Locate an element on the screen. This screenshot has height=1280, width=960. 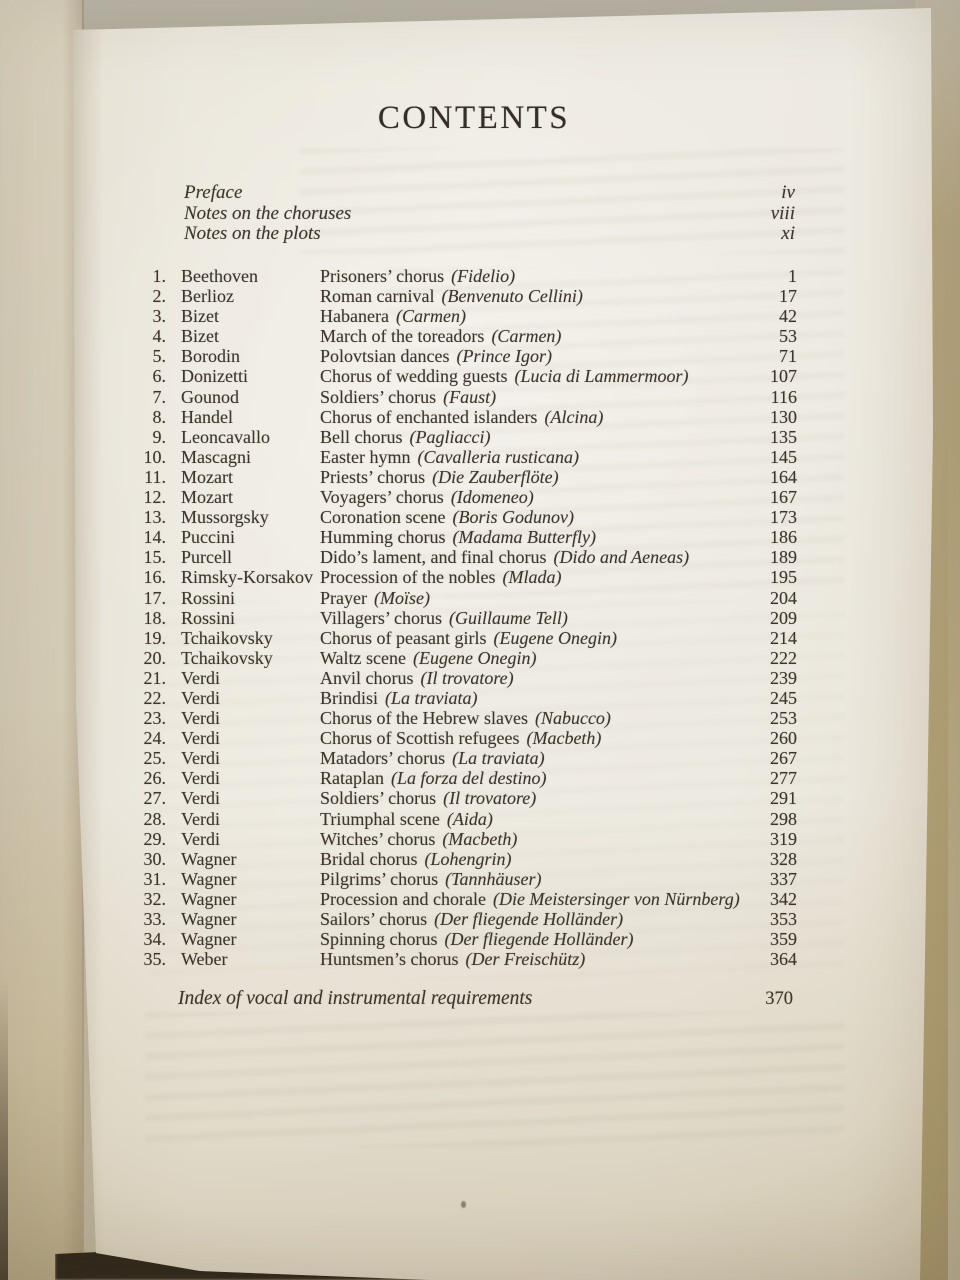
entry-title-text: Prisoners’ chorus is located at coordinates (382, 276).